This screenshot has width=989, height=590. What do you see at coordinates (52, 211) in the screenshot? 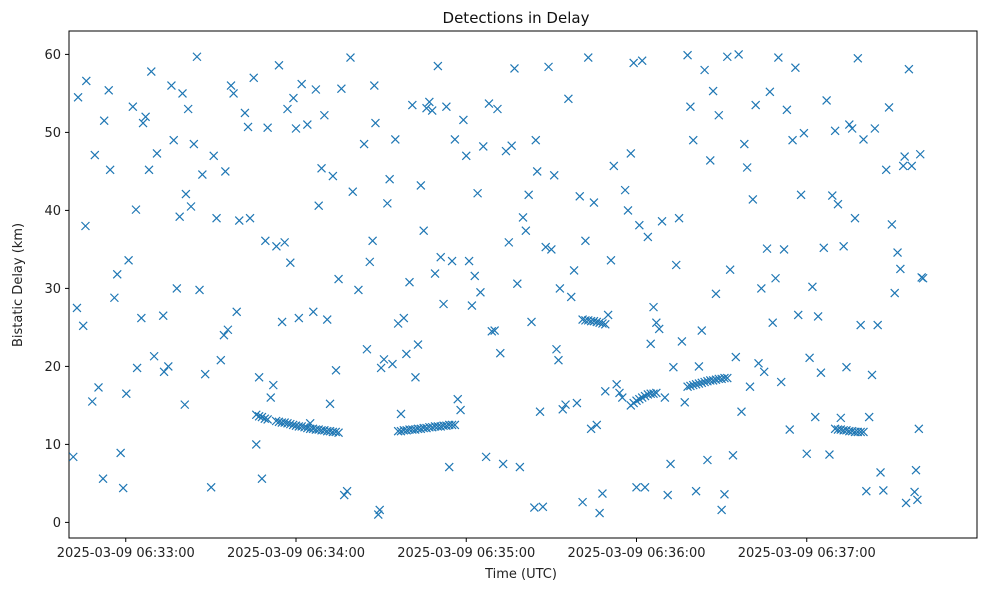
I see `y-tick-label: 40` at bounding box center [52, 211].